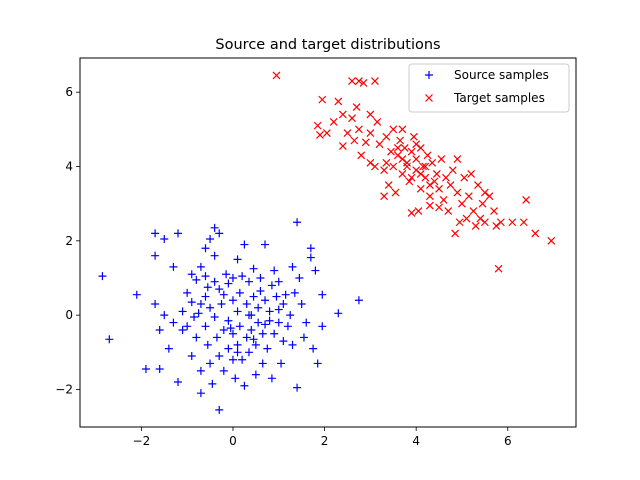  Describe the element at coordinates (508, 441) in the screenshot. I see `x-tick-label: 6` at that location.